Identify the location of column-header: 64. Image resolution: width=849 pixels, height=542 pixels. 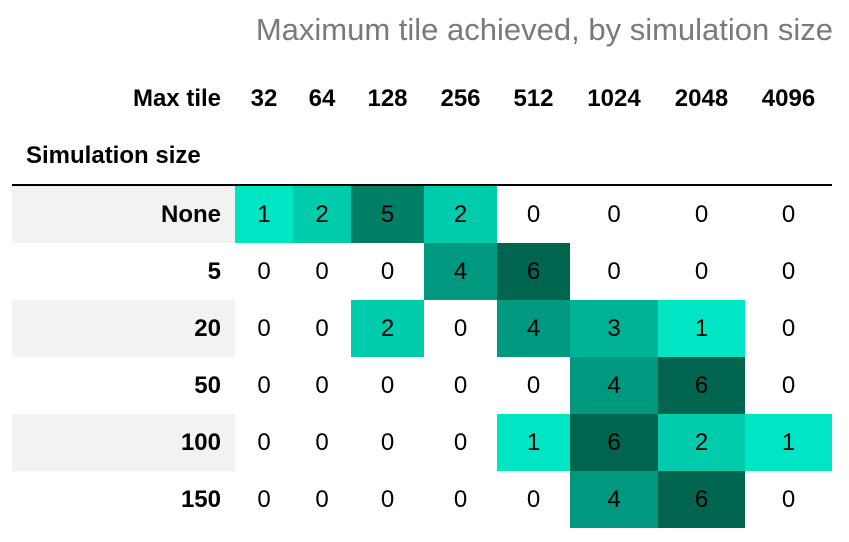
(322, 98).